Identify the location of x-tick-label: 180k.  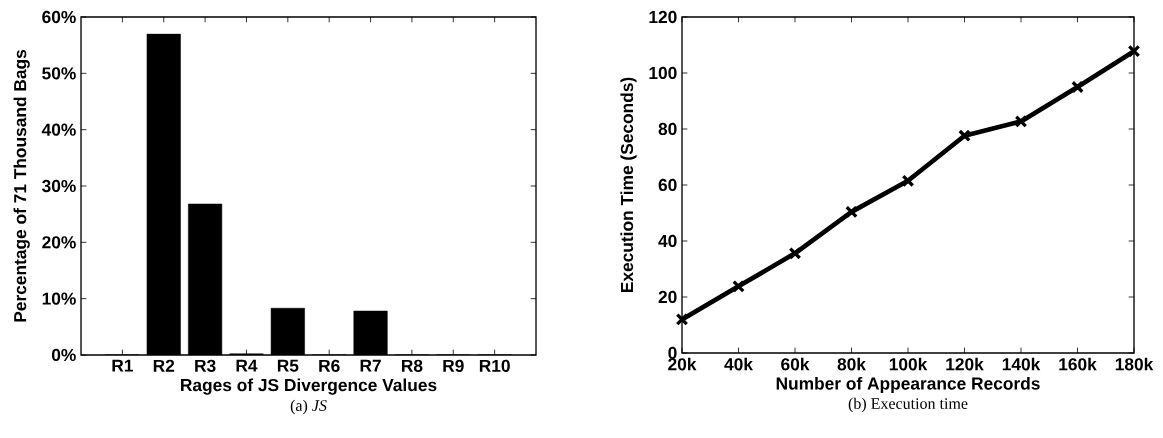
(1134, 364).